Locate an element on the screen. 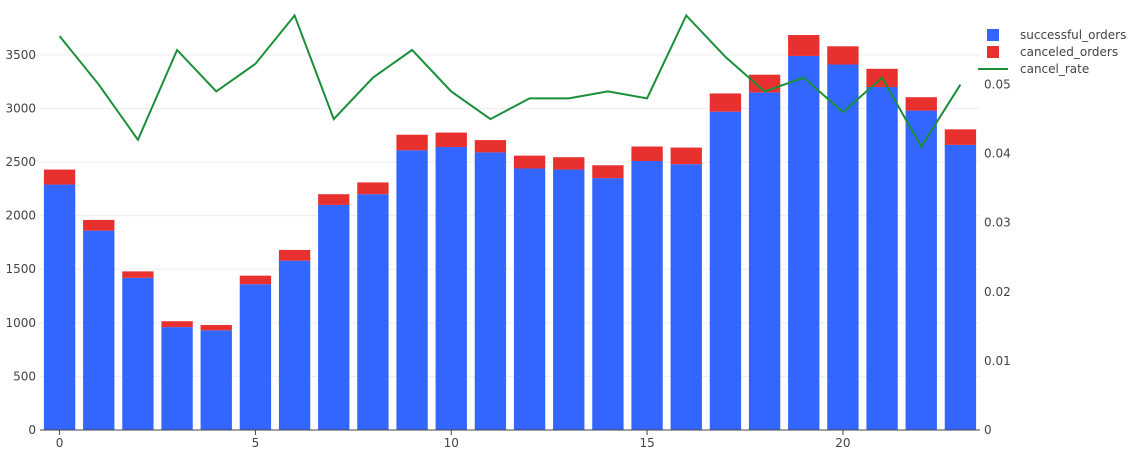  legend-label: successful_orders is located at coordinates (1073, 35).